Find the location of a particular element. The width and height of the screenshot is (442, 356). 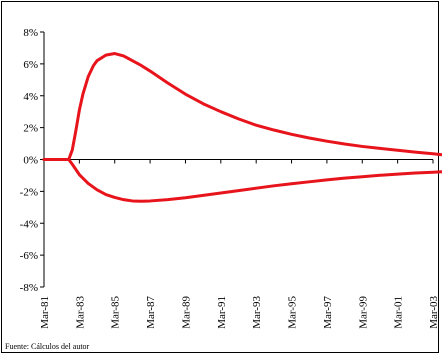

y-tick-label: -2% is located at coordinates (29, 192).